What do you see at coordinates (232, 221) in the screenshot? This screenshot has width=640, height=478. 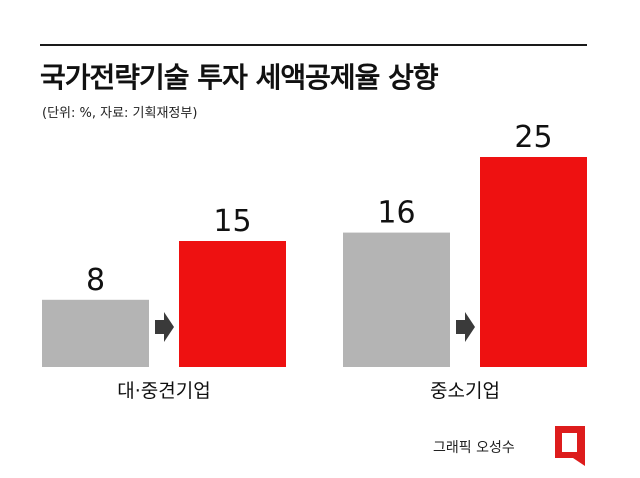 I see `data-label-0-1: 15` at bounding box center [232, 221].